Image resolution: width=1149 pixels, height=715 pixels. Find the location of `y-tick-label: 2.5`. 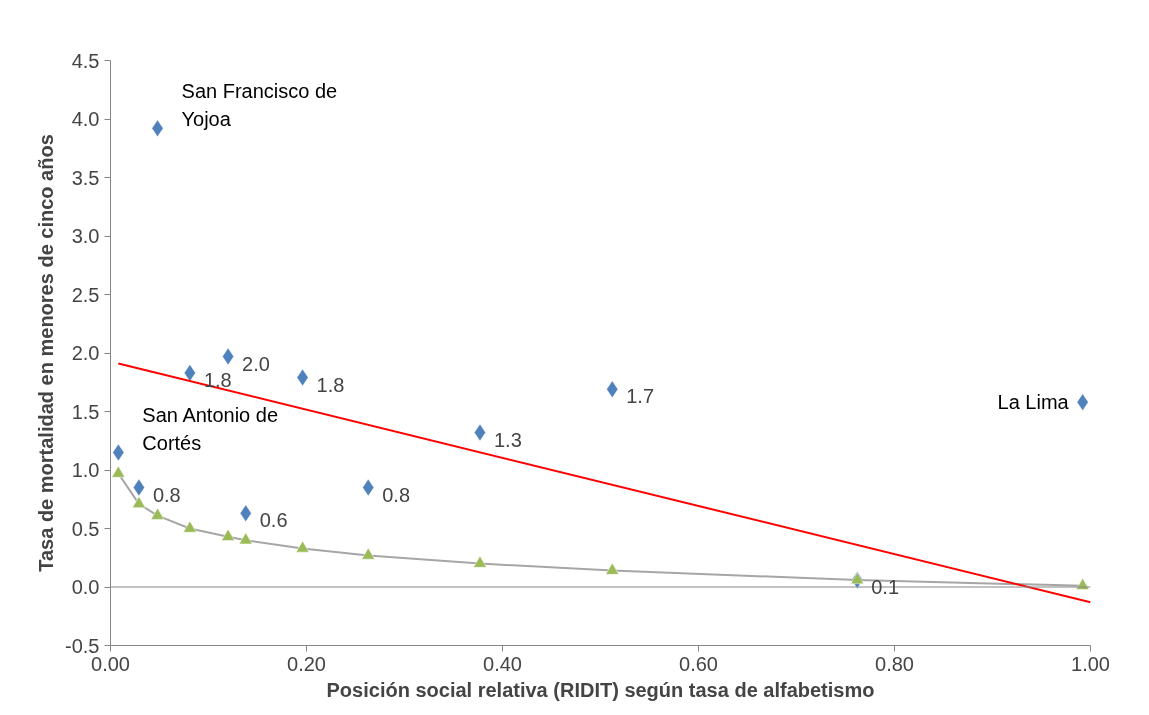

y-tick-label: 2.5 is located at coordinates (85, 294).